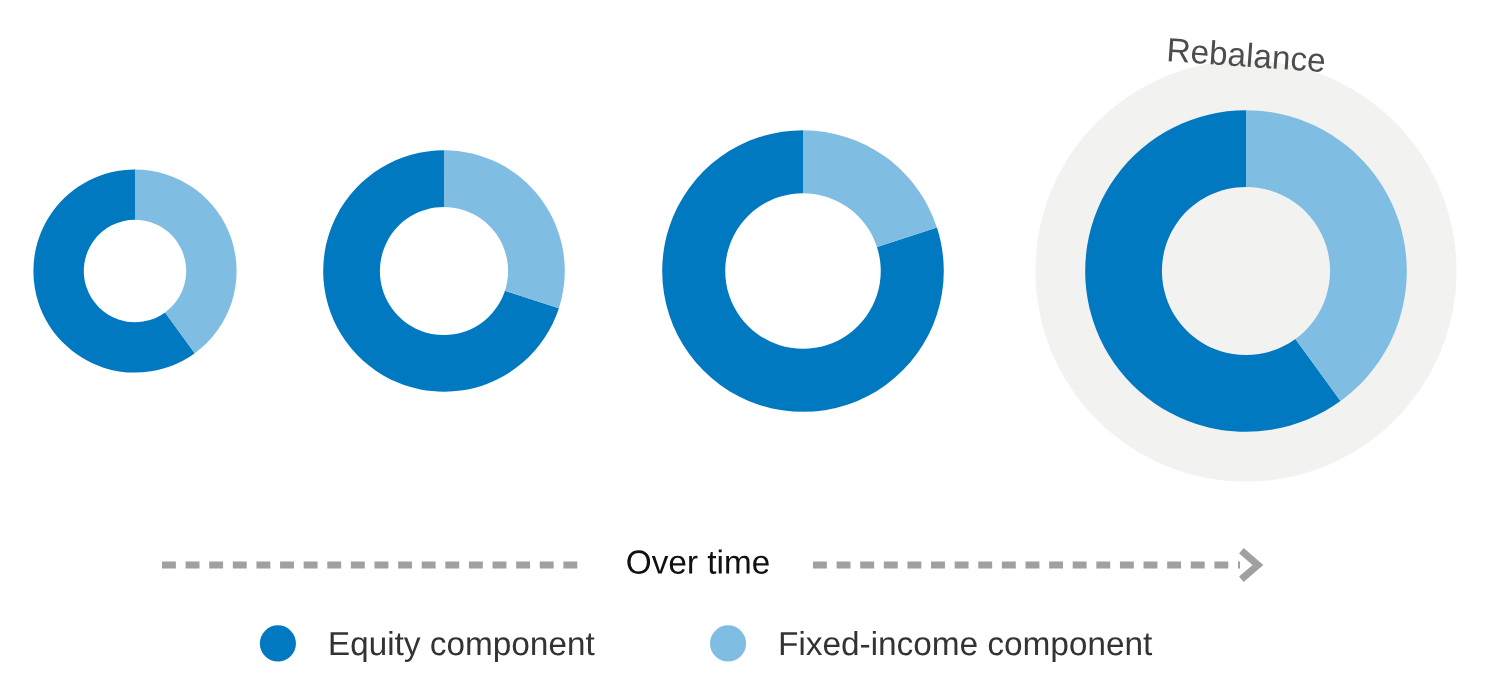 This screenshot has width=1486, height=692. I want to click on text: Over time, so click(698, 561).